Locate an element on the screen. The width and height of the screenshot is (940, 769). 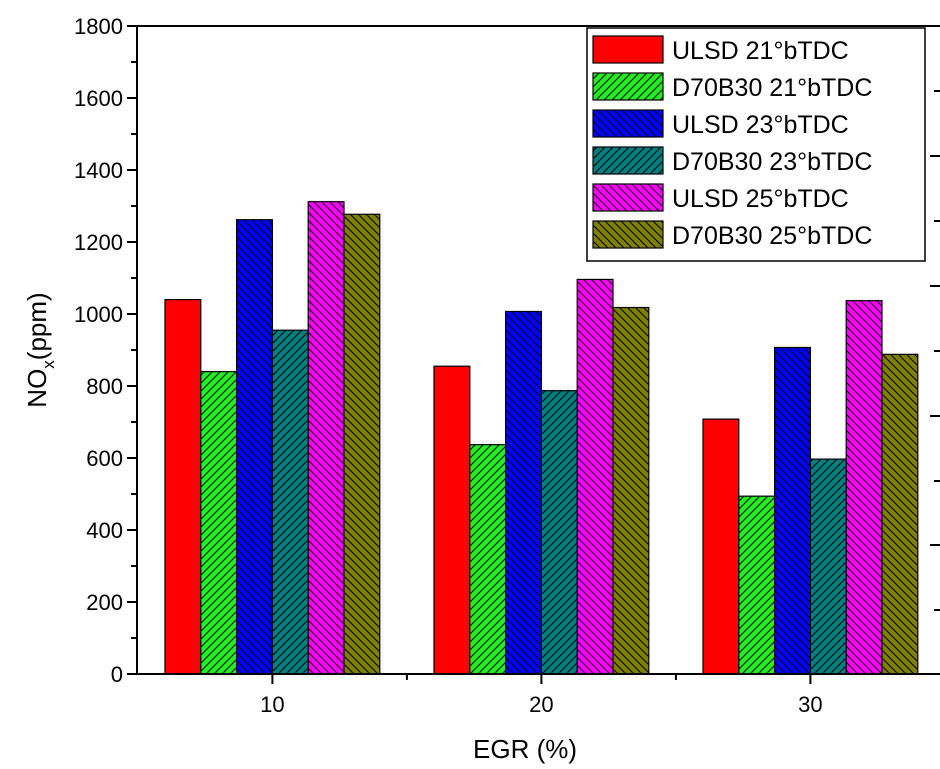
y-axis-tick-labels: 0 200 400 600 800 1000 1200 1400 1600 1800 is located at coordinates (98, 350).